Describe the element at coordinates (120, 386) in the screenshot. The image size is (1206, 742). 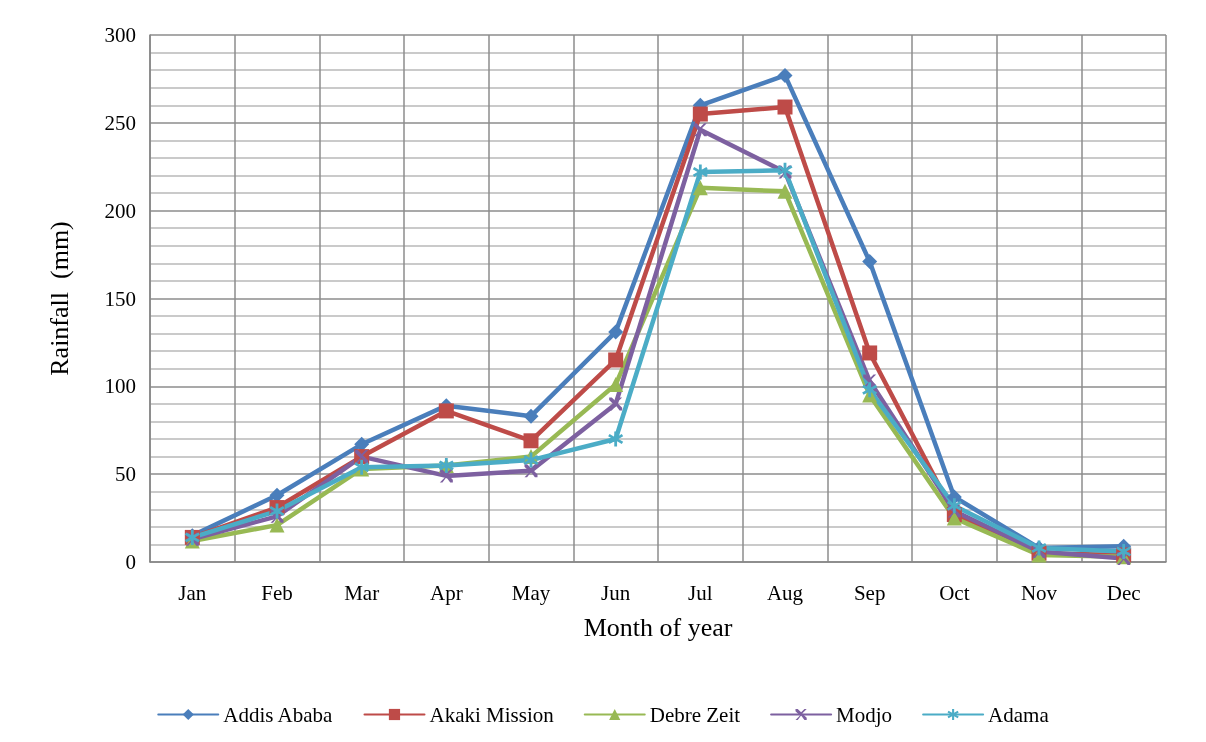
I see `y-tick-label: 100` at that location.